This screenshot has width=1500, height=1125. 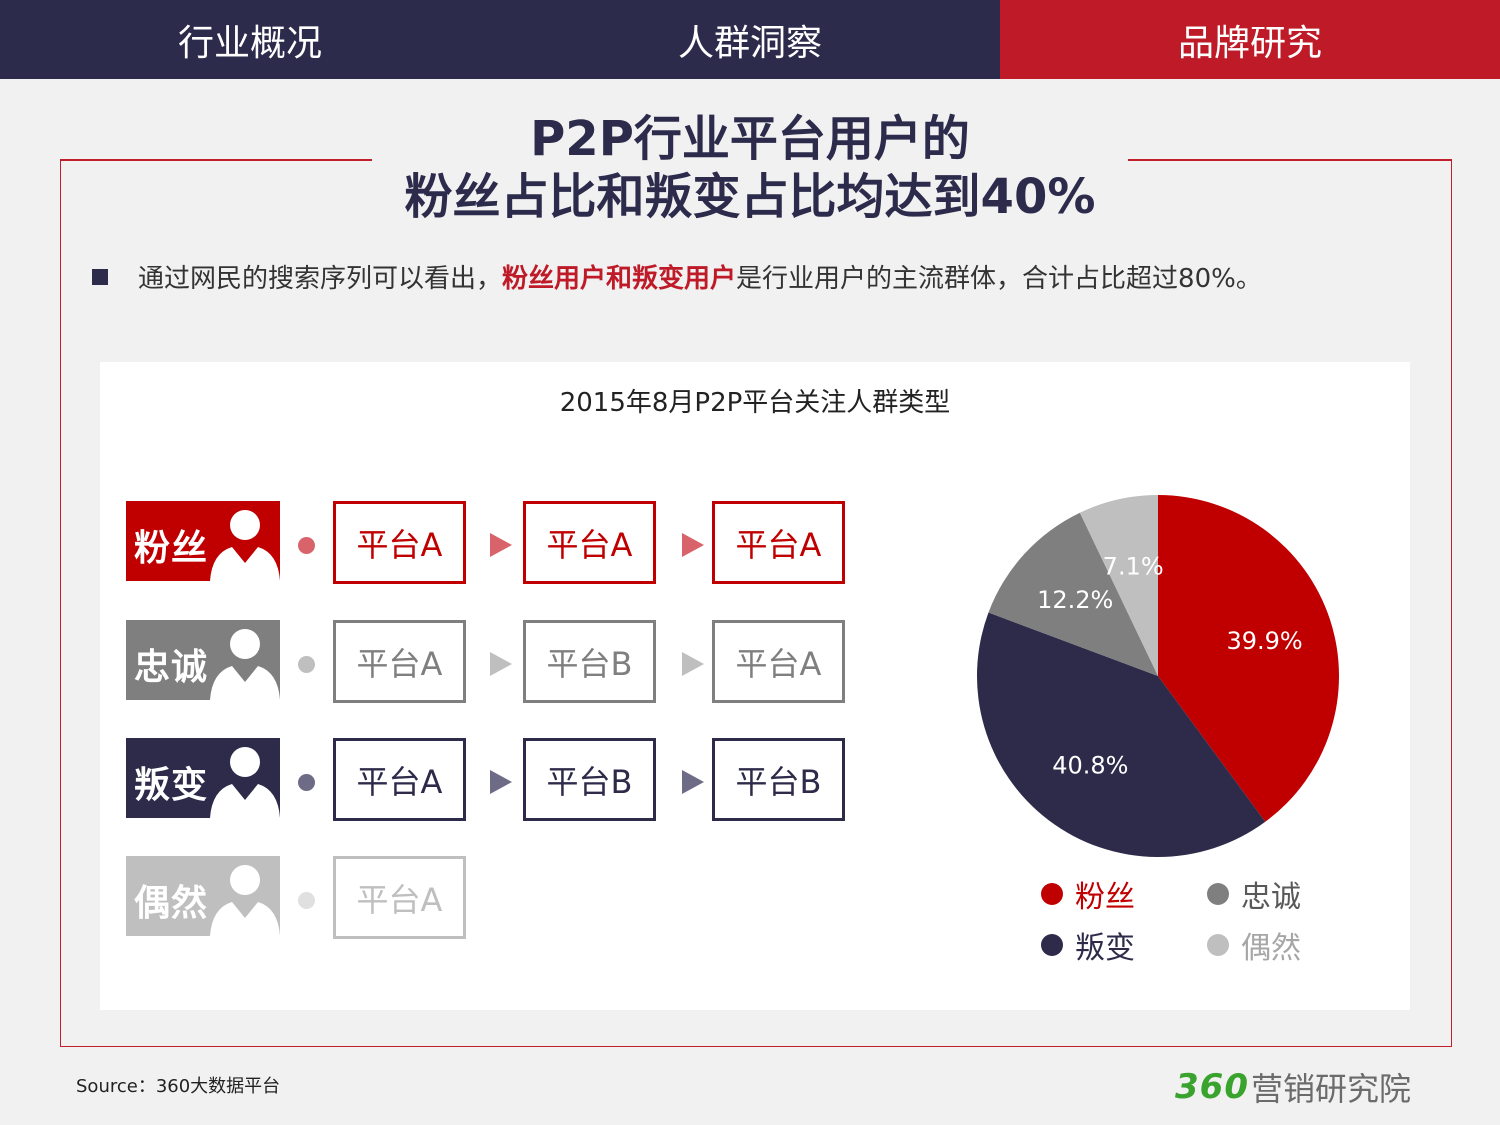 I want to click on summary-suffix: 是行业用户的主流群体，合计占比超过80%。, so click(x=999, y=279).